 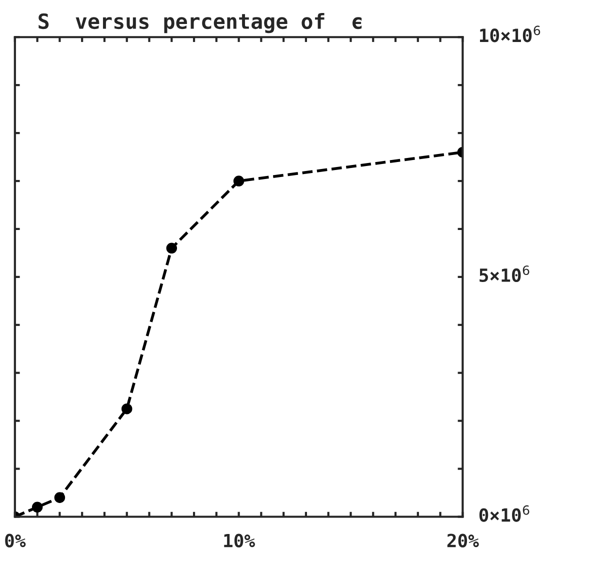 I want to click on chart-title: S versus percentage of ϵ, so click(x=200, y=23).